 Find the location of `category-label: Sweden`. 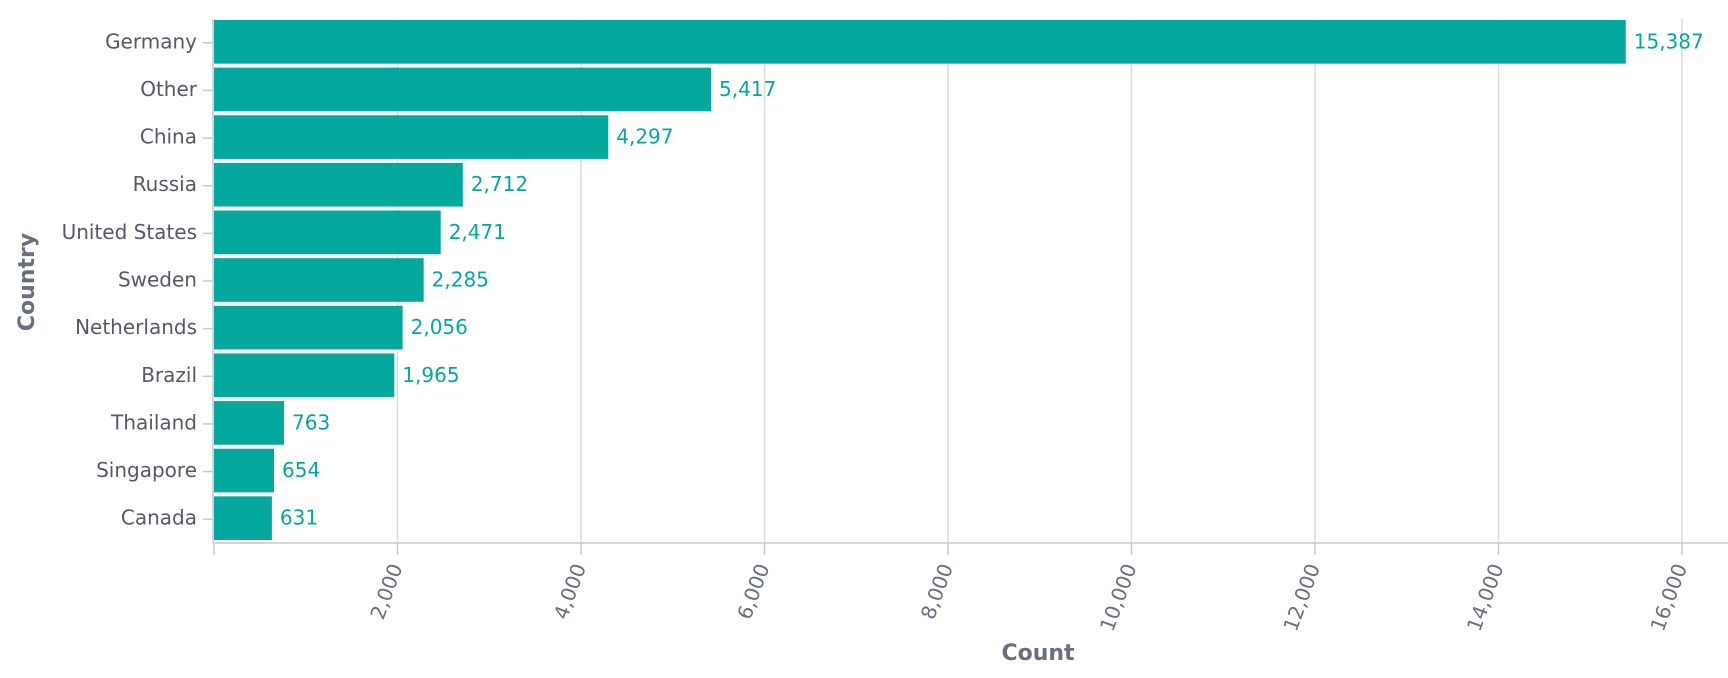

category-label: Sweden is located at coordinates (157, 280).